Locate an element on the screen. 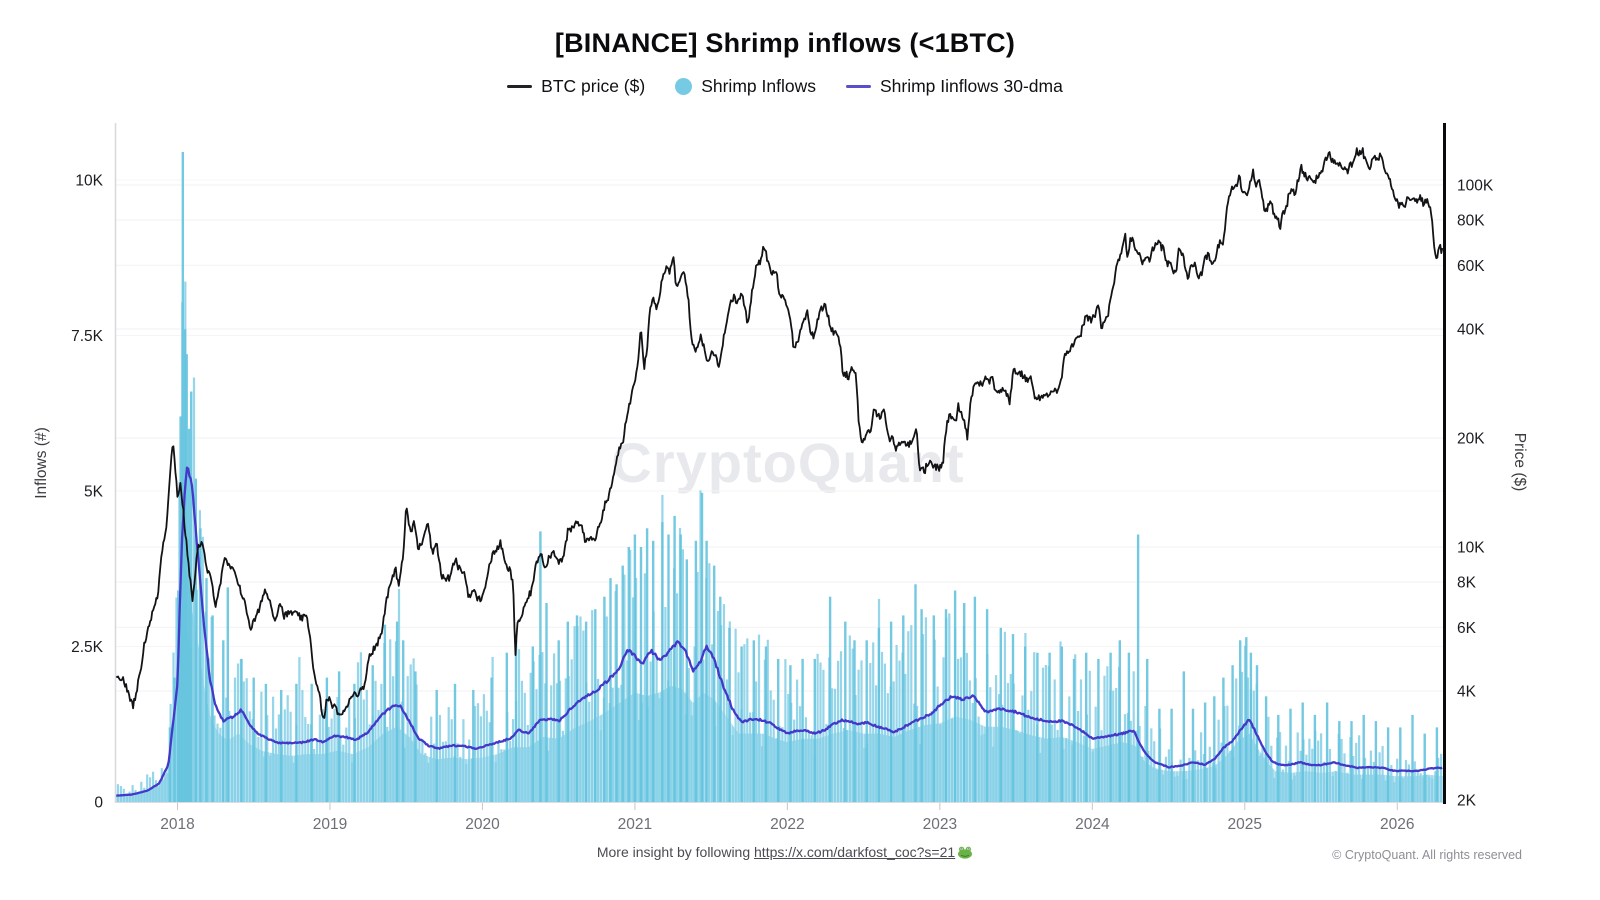 The width and height of the screenshot is (1600, 900). legend-item-shrimp-inflows: Shrimp Inflows is located at coordinates (745, 86).